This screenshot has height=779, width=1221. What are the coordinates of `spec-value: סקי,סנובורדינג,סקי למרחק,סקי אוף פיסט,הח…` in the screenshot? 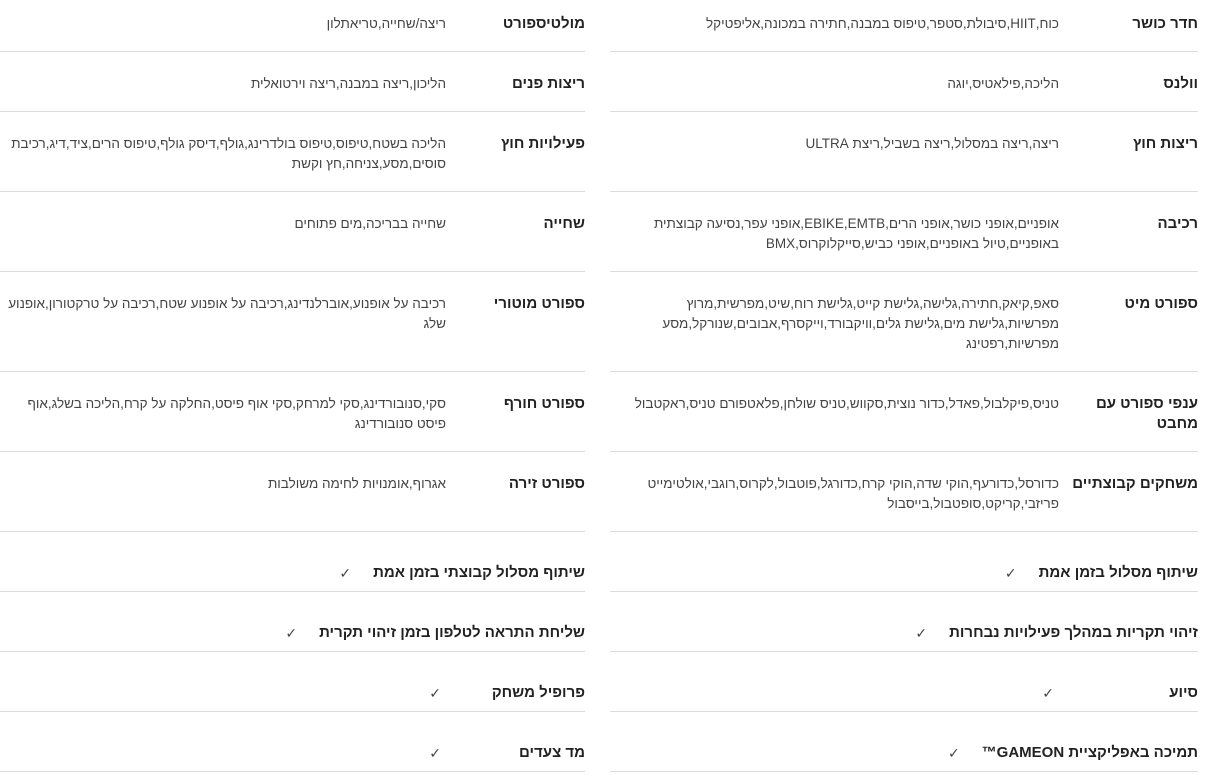 It's located at (236, 413).